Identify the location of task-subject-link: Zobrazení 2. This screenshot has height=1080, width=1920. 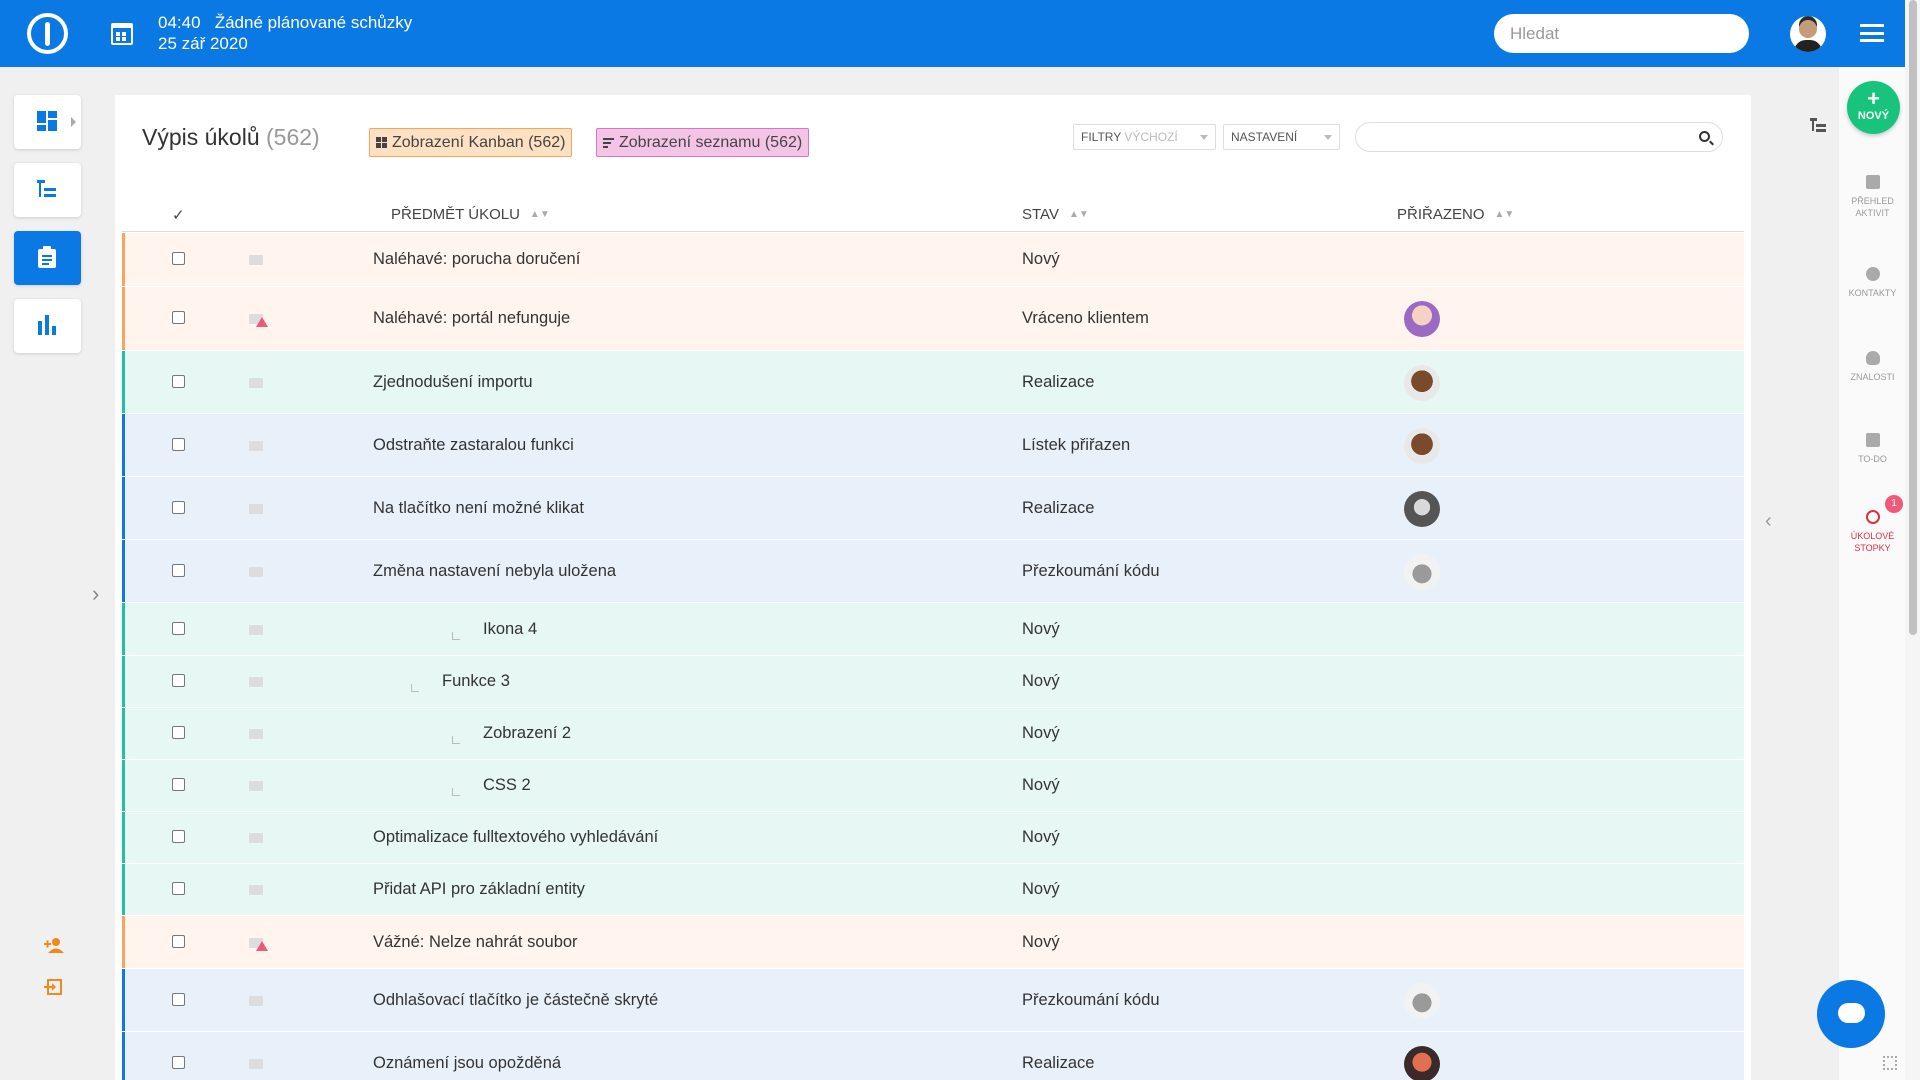
(527, 733).